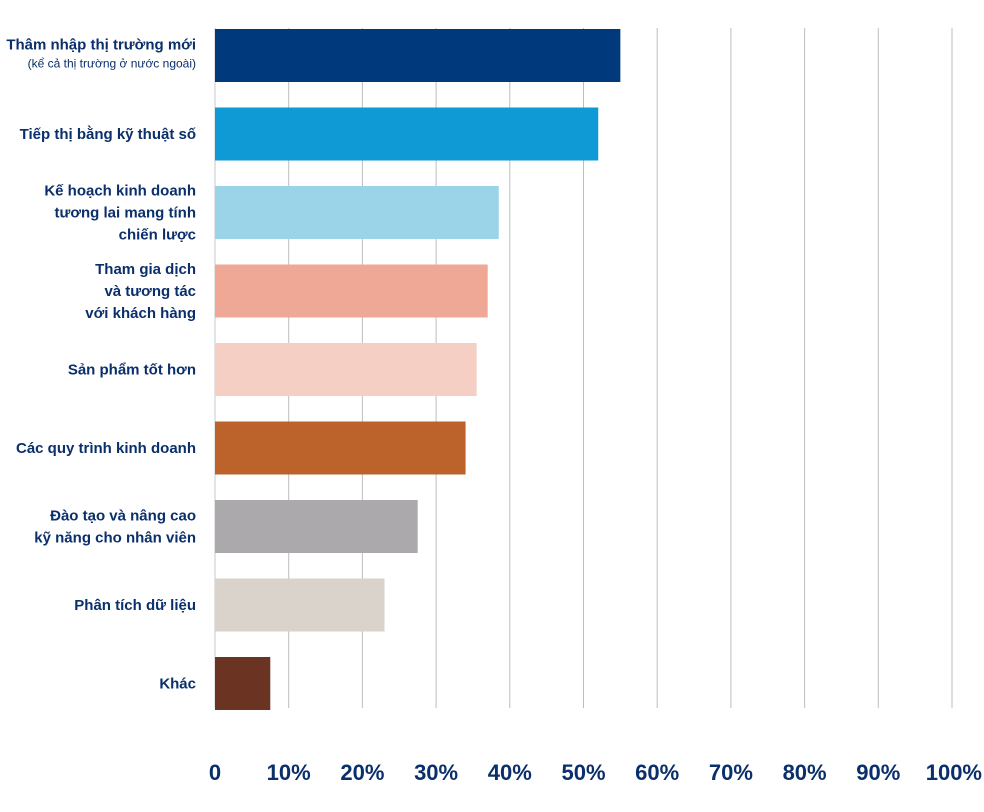 The image size is (984, 812). Describe the element at coordinates (132, 370) in the screenshot. I see `category-label: Sản phẩm tốt hơn` at that location.